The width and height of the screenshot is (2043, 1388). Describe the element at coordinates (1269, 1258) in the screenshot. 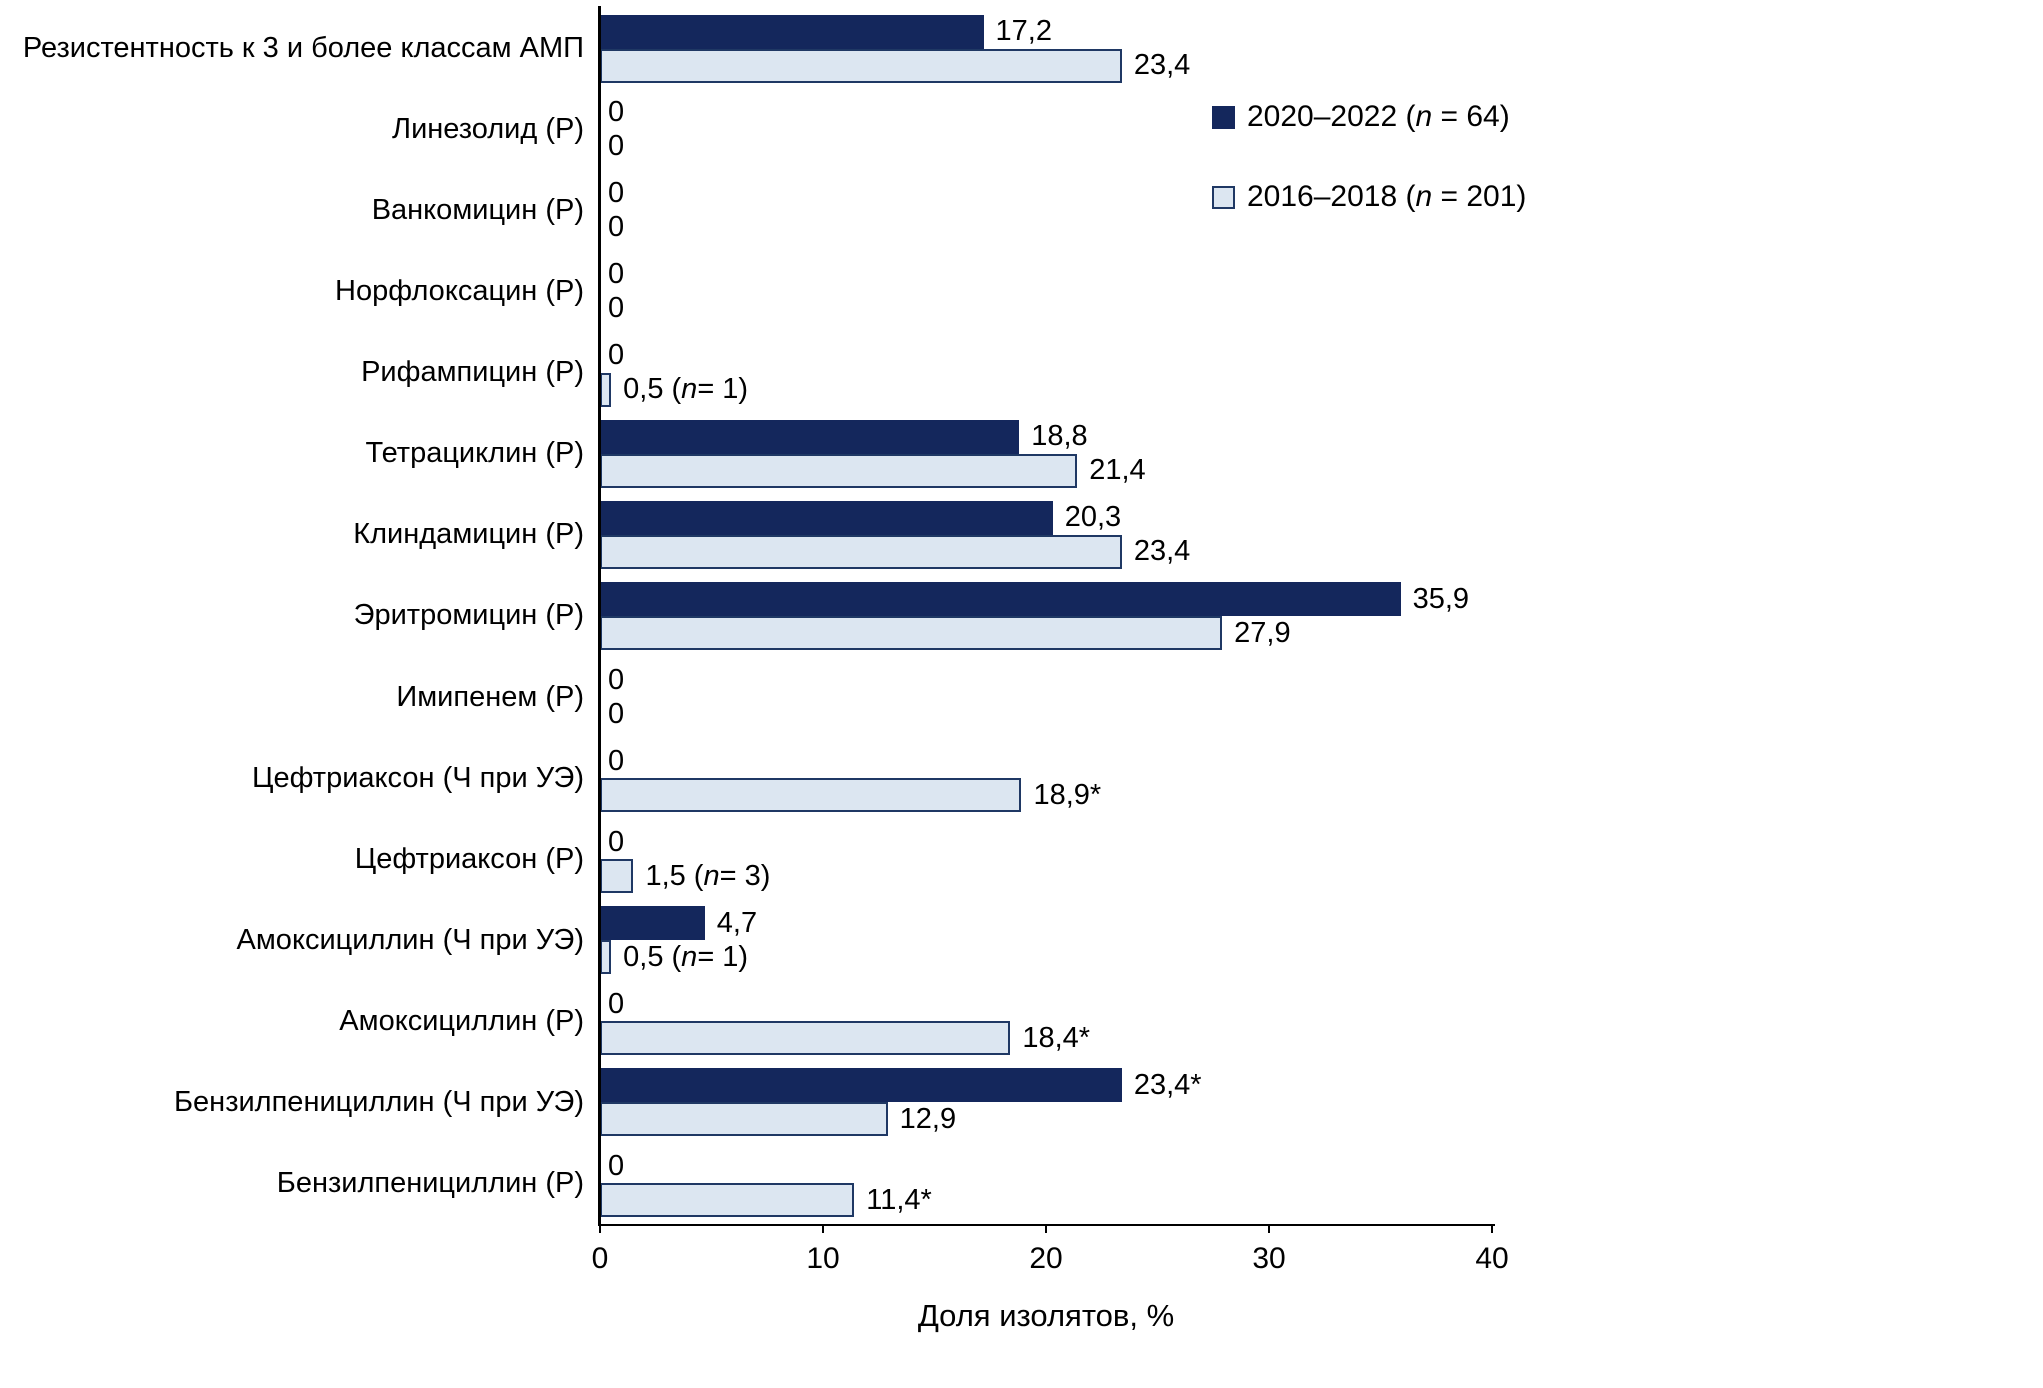

I see `x-tick-label: 30` at that location.